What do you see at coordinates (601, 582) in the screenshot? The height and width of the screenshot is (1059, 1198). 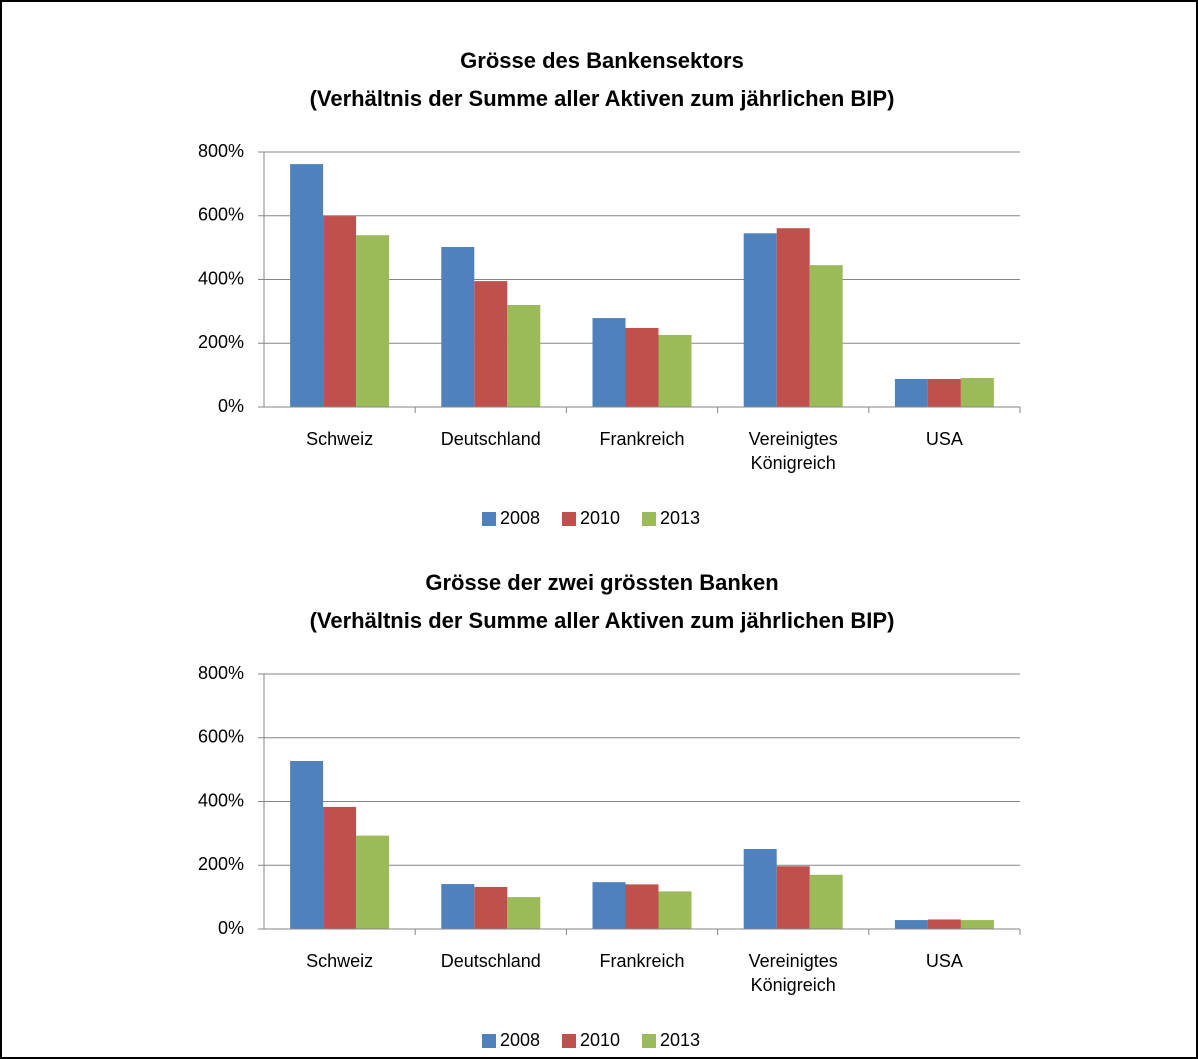 I see `chart-title: Grösse der zwei grössten Banken` at bounding box center [601, 582].